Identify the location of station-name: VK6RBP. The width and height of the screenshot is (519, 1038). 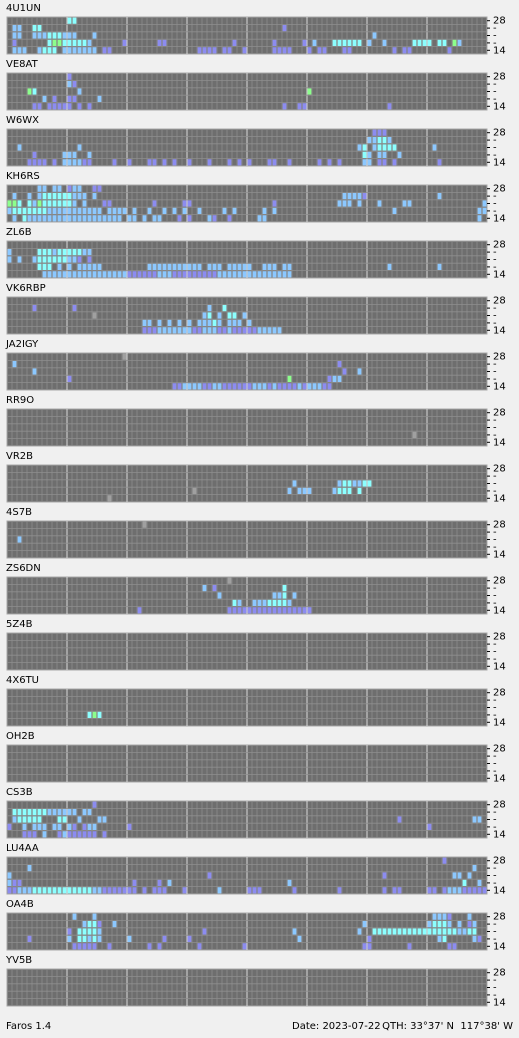
(26, 288).